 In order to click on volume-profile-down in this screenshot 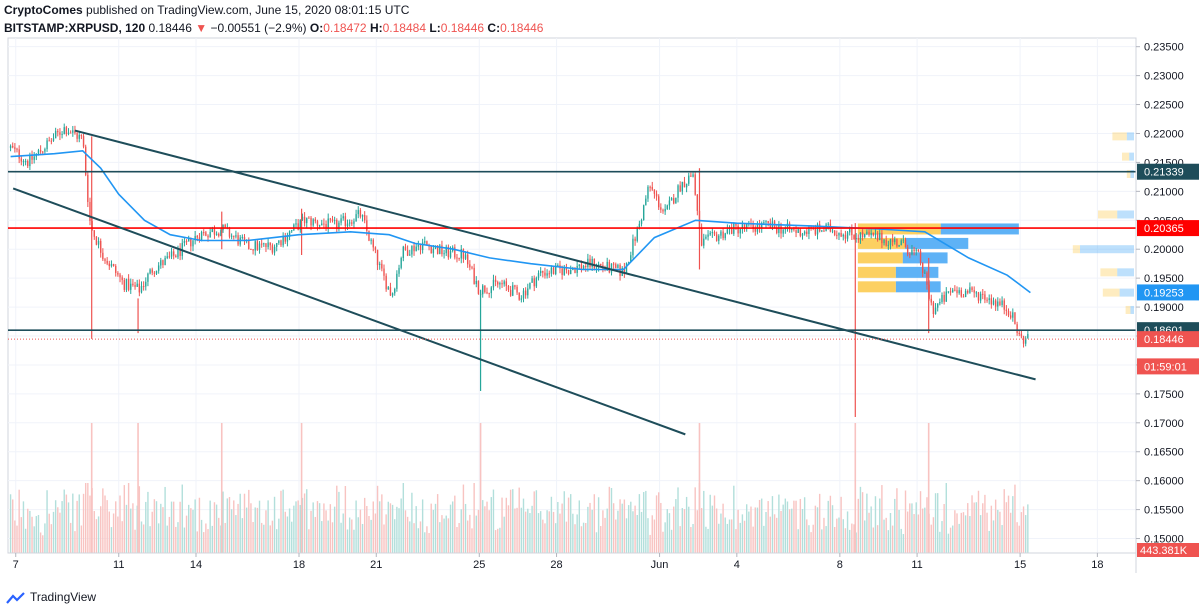, I will do `click(1109, 272)`.